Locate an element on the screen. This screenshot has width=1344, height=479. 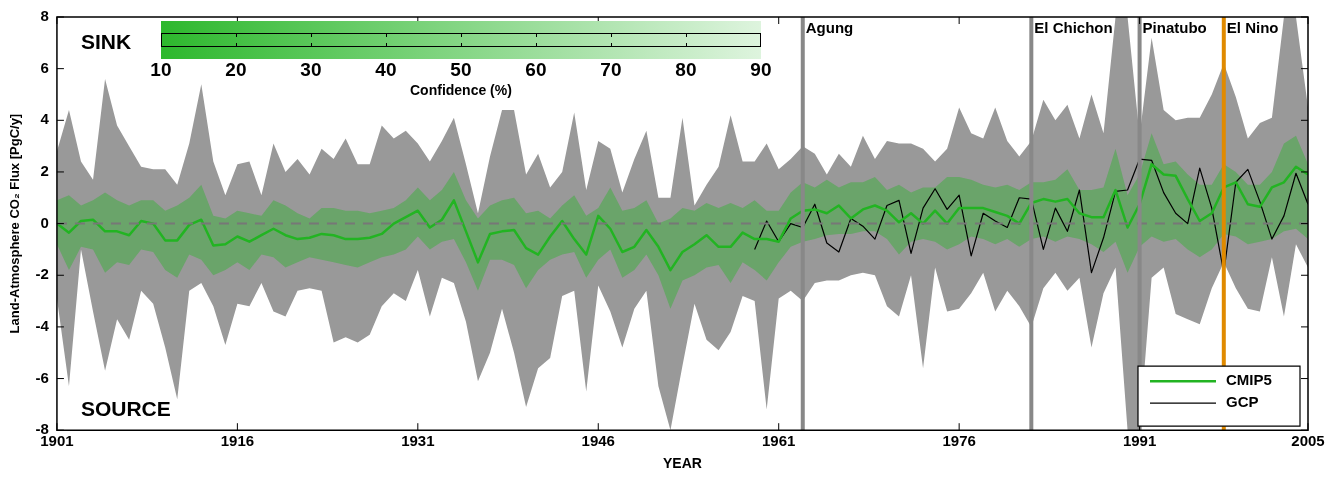
y-tick-label: -4 is located at coordinates (42, 326).